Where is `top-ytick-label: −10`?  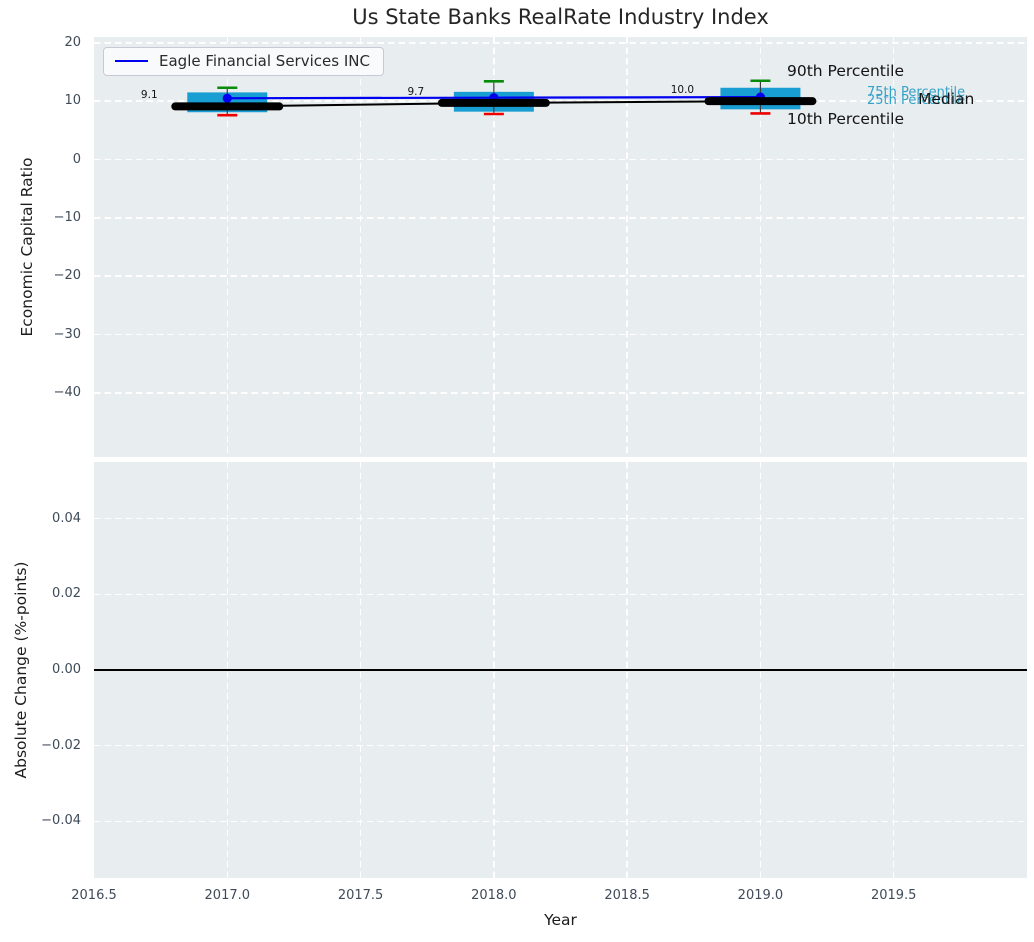
top-ytick-label: −10 is located at coordinates (67, 217).